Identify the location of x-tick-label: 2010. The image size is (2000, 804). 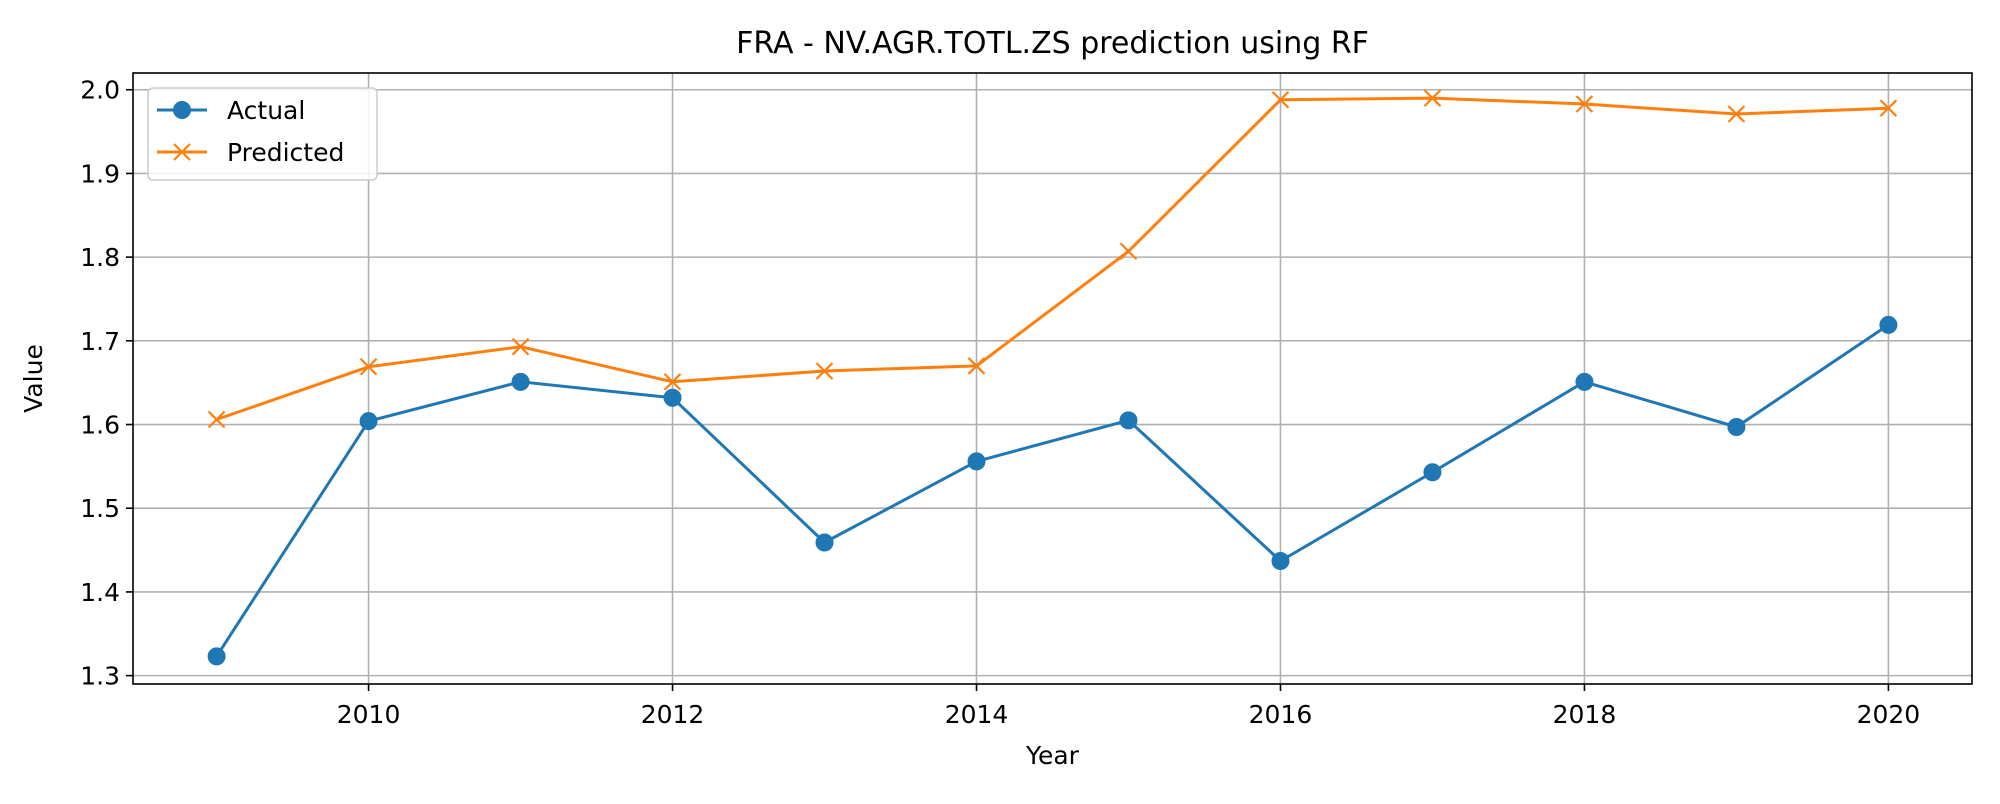
(369, 714).